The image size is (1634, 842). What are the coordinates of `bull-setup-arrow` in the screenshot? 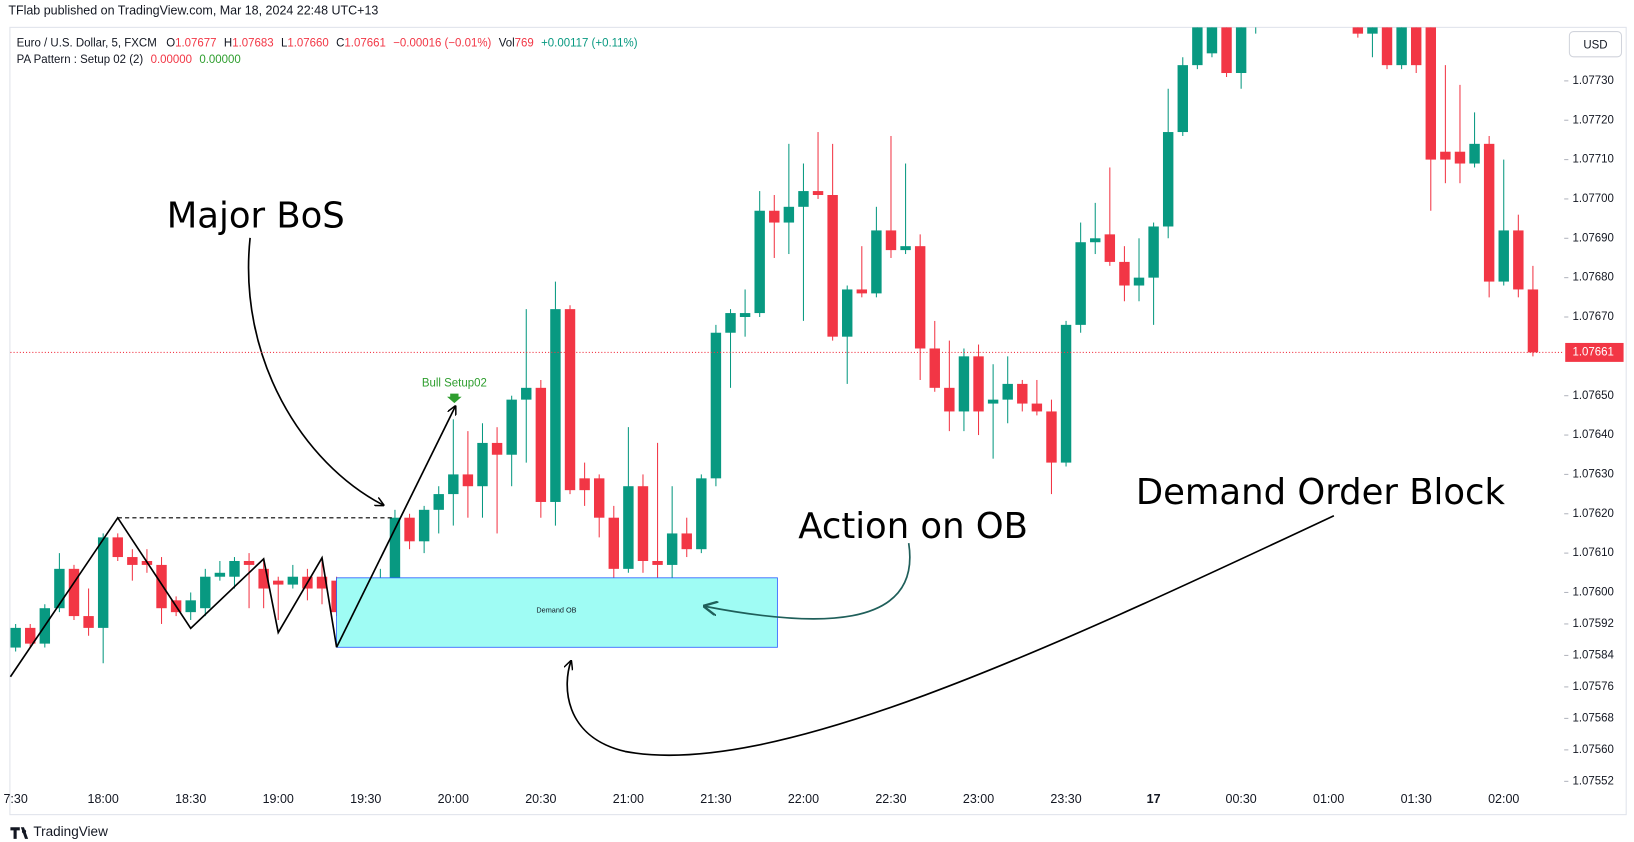 It's located at (454, 398).